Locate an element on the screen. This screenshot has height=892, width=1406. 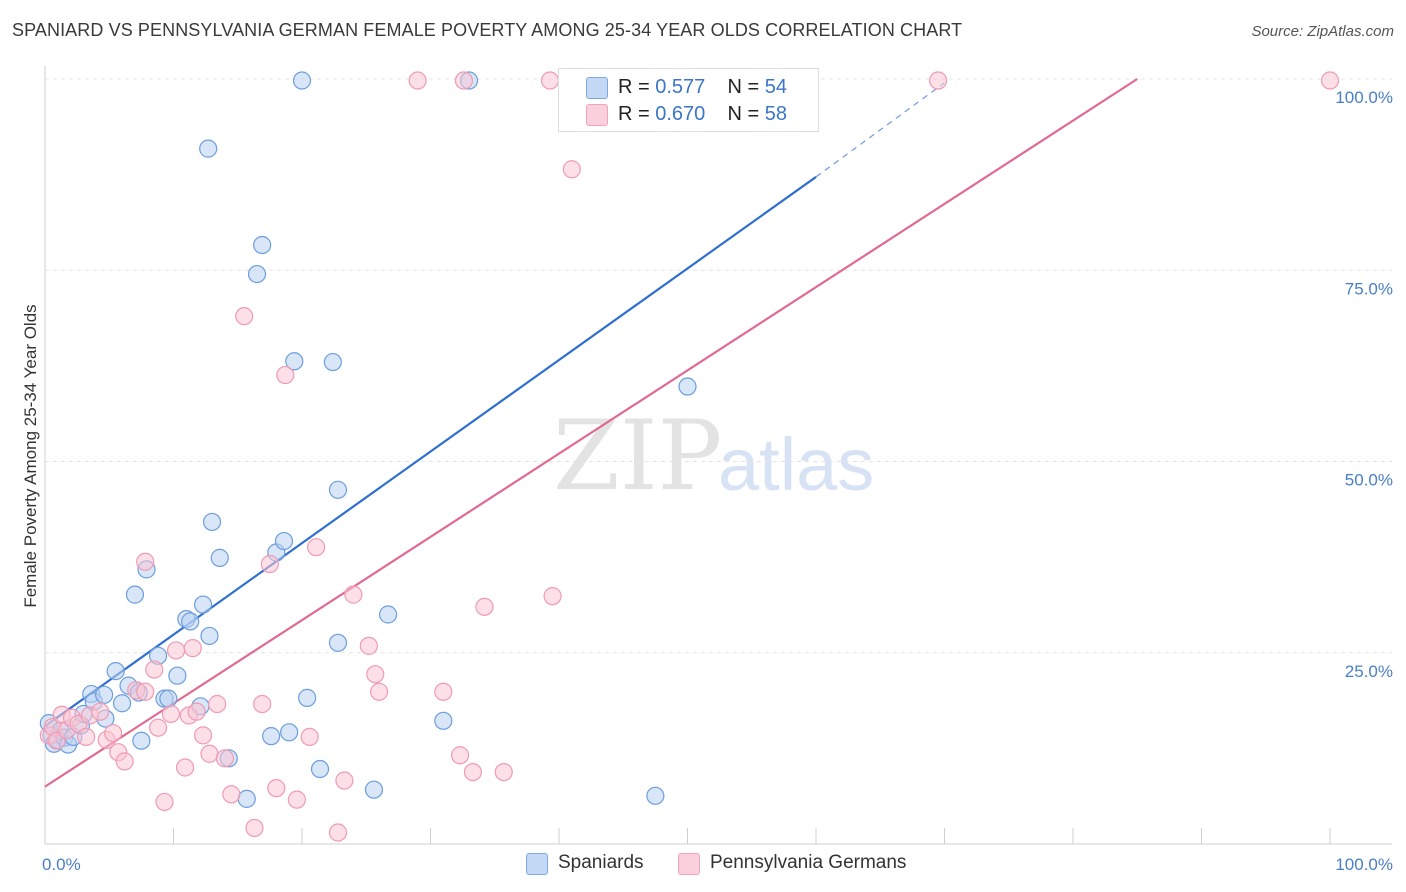
legend-r-value: 0.670 is located at coordinates (680, 114).